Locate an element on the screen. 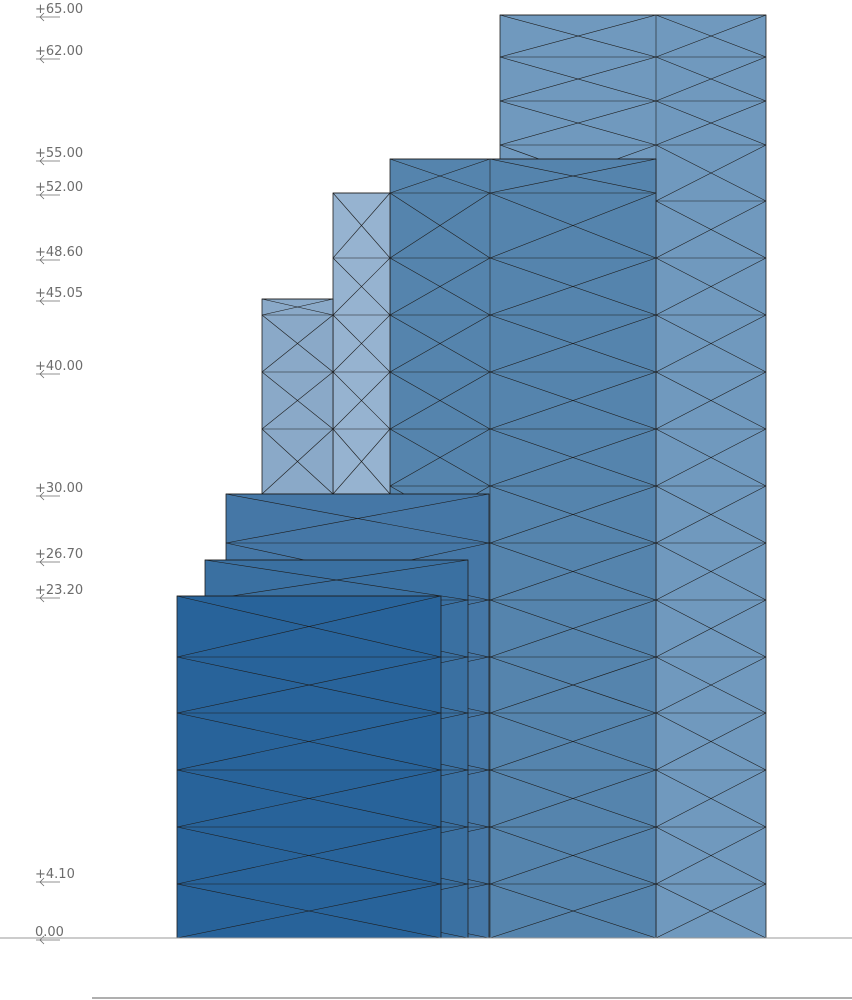  block-mid-left is located at coordinates (297, 396).